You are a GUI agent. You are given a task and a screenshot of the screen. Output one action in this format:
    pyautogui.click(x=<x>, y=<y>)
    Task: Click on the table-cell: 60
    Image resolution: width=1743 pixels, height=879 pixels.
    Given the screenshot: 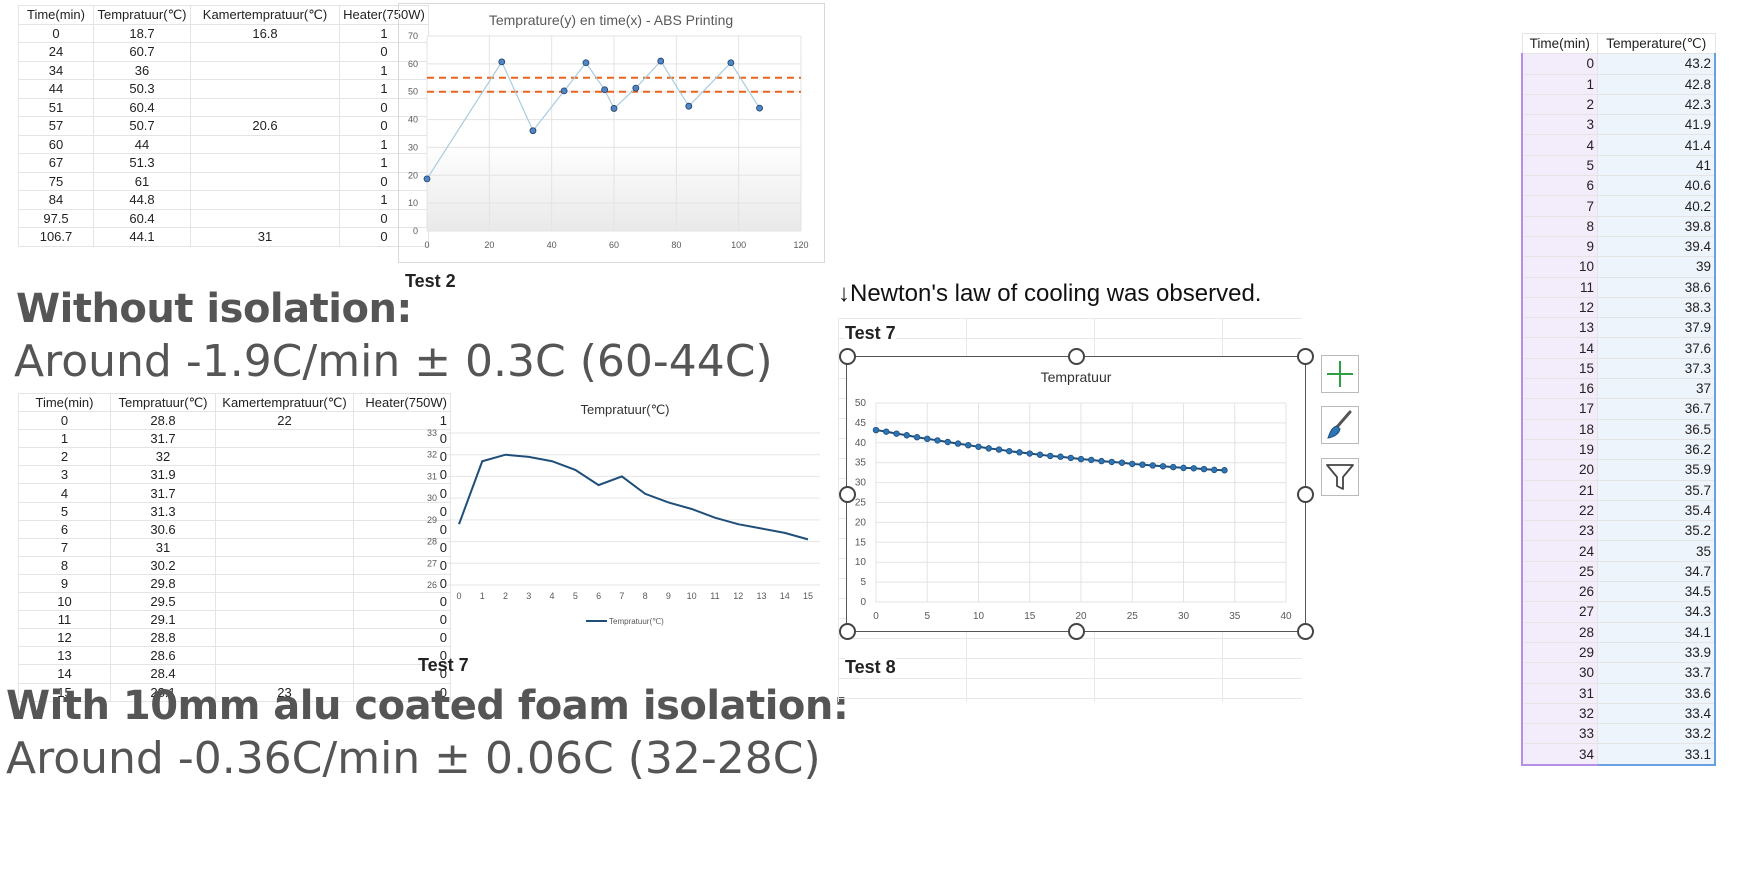 What is the action you would take?
    pyautogui.click(x=56, y=144)
    